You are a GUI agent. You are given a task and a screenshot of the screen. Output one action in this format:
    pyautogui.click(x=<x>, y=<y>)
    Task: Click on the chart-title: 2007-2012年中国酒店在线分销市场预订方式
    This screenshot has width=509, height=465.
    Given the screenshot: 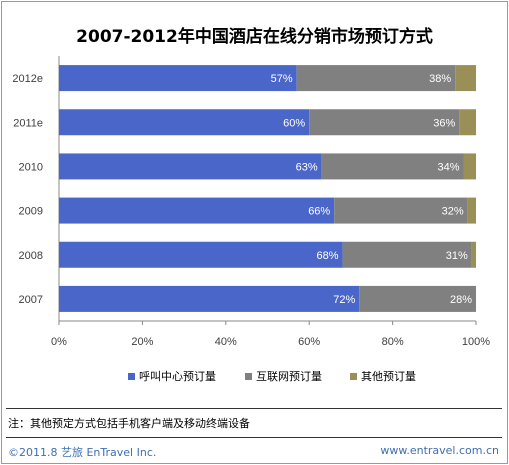 What is the action you would take?
    pyautogui.click(x=254, y=37)
    